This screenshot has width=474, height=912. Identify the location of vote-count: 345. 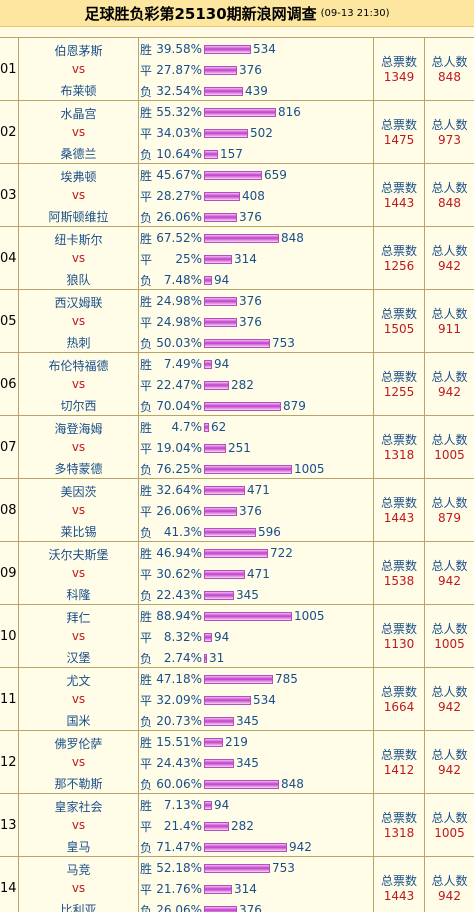
(247, 721).